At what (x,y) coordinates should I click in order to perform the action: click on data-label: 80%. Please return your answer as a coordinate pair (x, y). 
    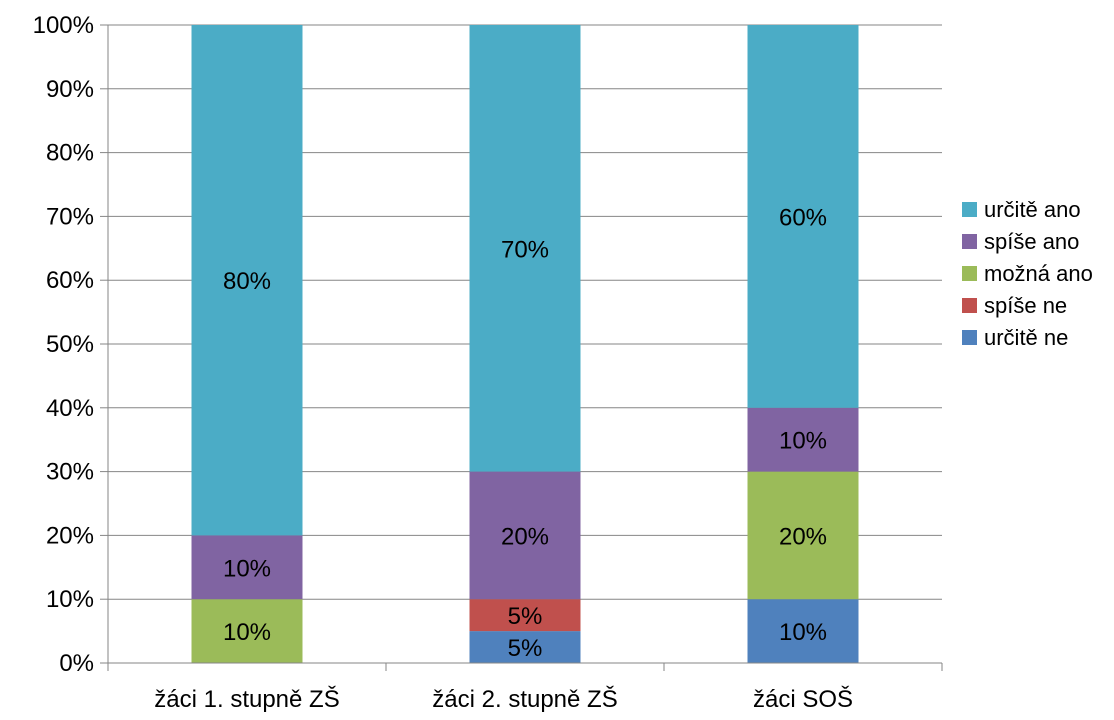
    Looking at the image, I should click on (247, 281).